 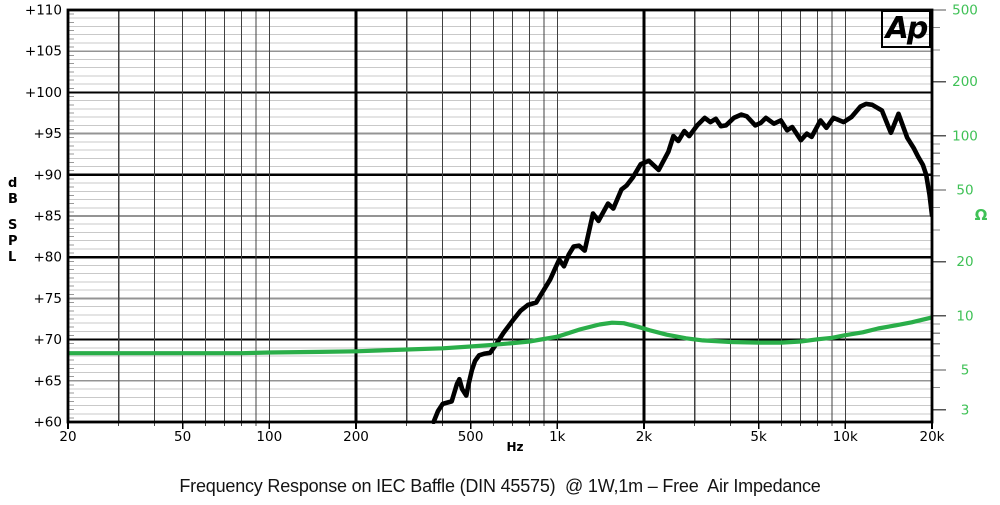 I want to click on y-right-tick-label: 50, so click(x=964, y=190).